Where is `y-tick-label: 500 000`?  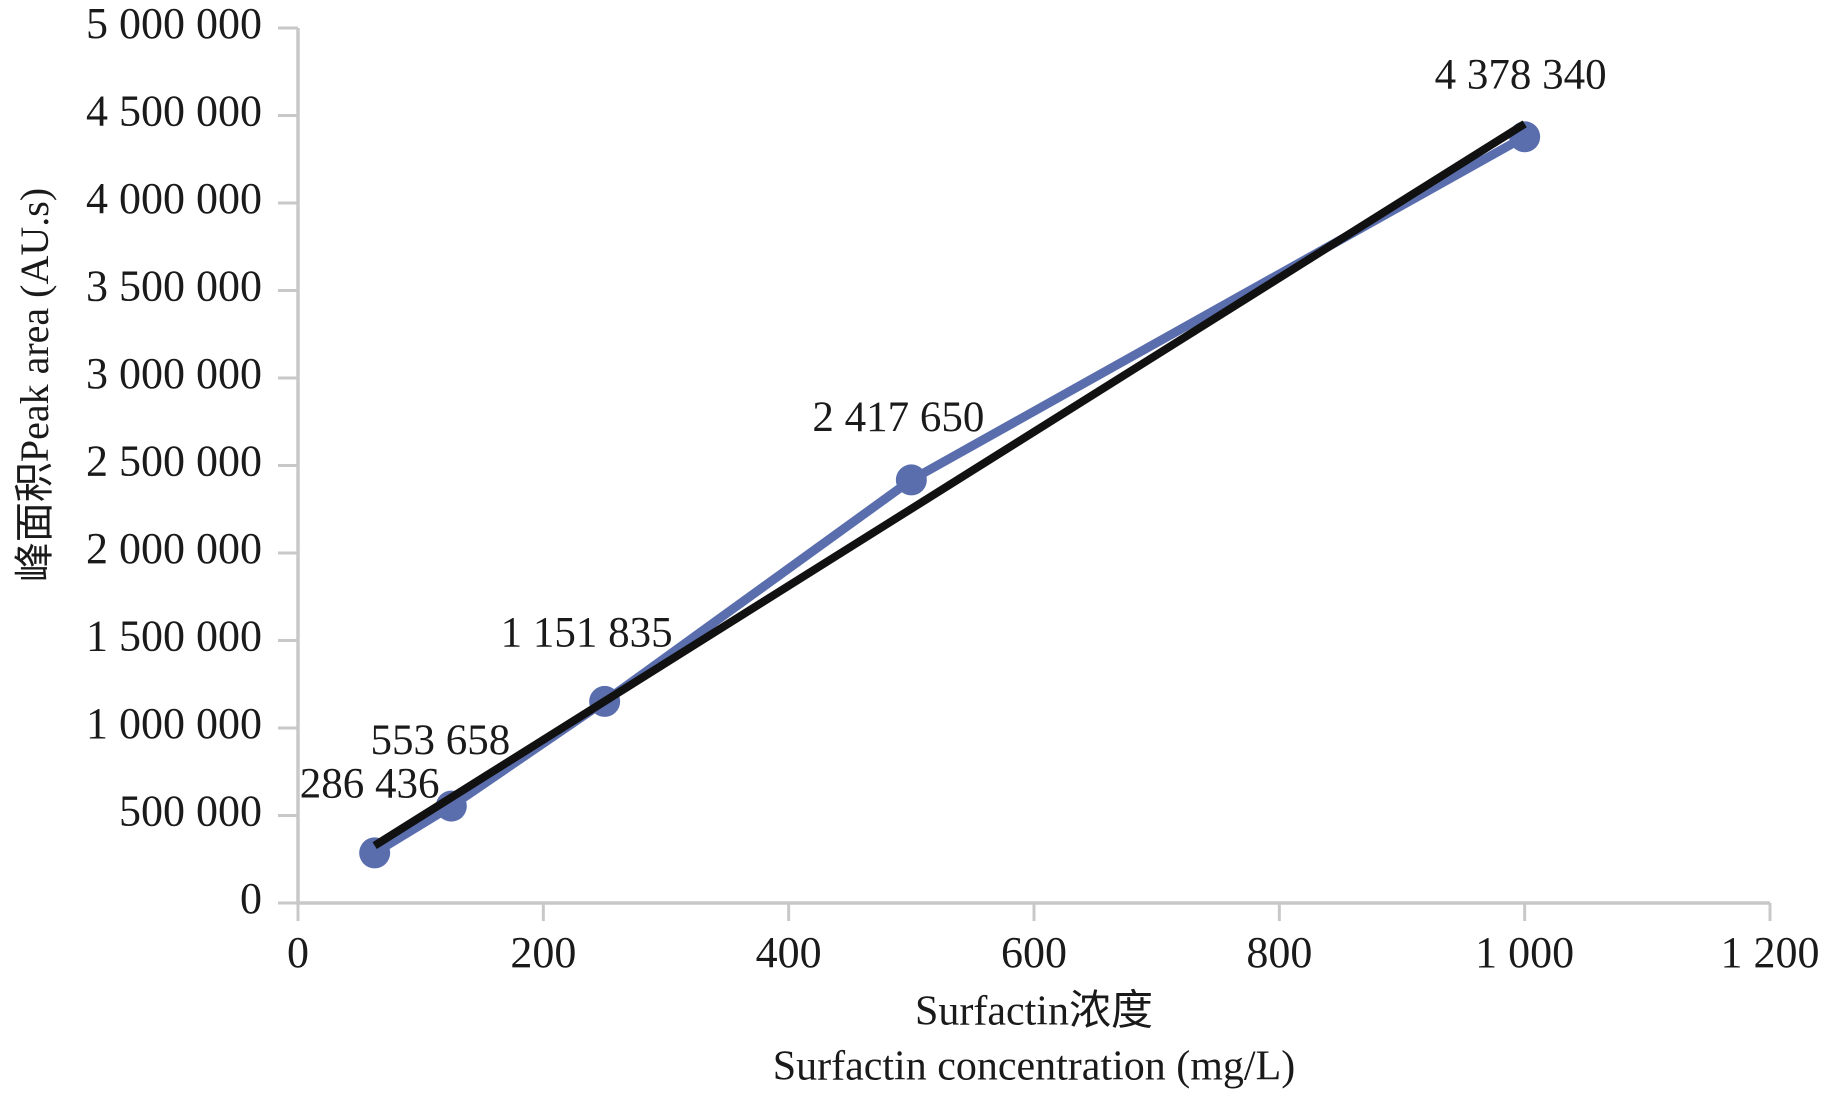
y-tick-label: 500 000 is located at coordinates (190, 811).